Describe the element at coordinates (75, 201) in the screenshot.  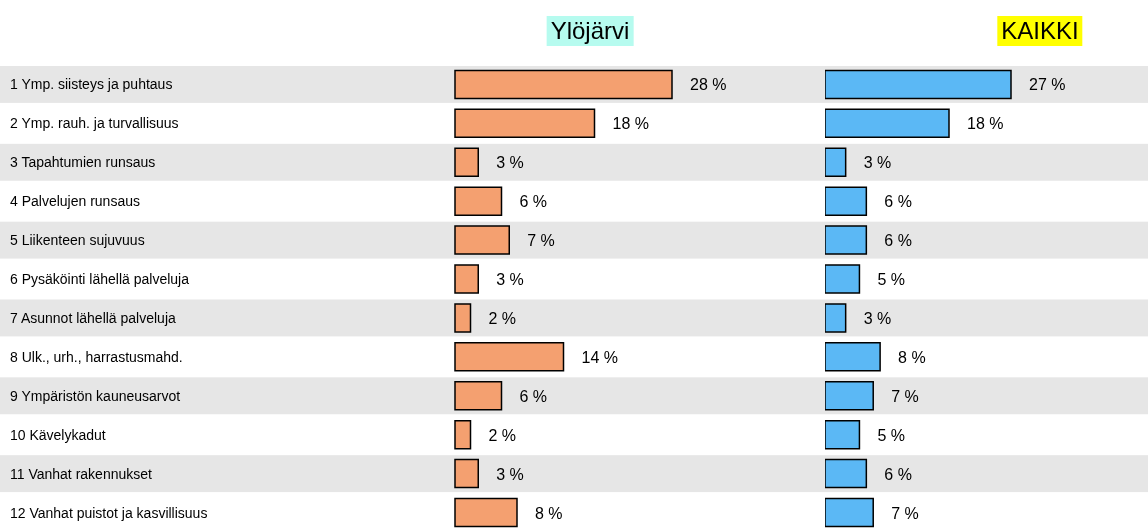
I see `y-tick-label: 4 Palvelujen runsaus` at that location.